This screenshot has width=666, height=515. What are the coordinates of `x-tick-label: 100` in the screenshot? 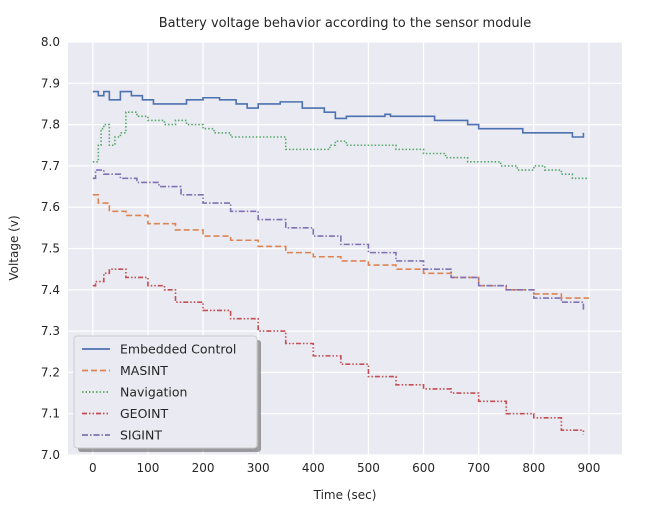 It's located at (147, 468).